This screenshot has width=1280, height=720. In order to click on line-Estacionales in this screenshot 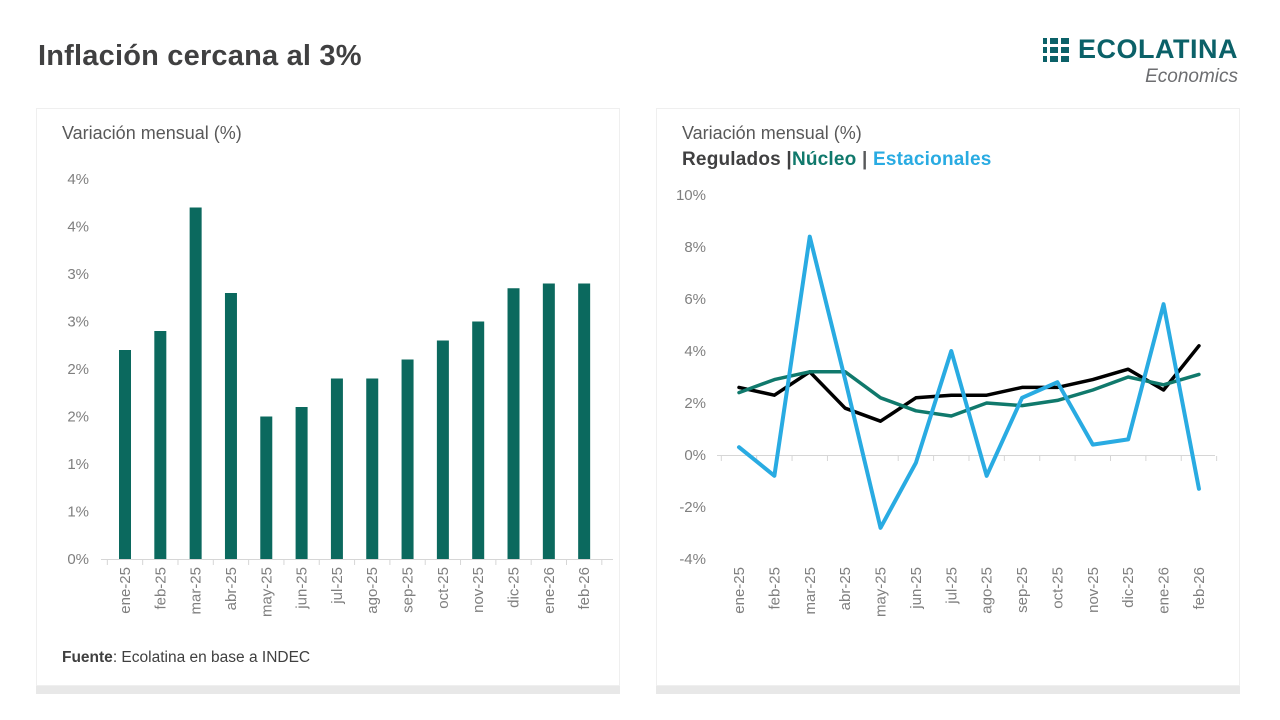, I will do `click(969, 382)`.